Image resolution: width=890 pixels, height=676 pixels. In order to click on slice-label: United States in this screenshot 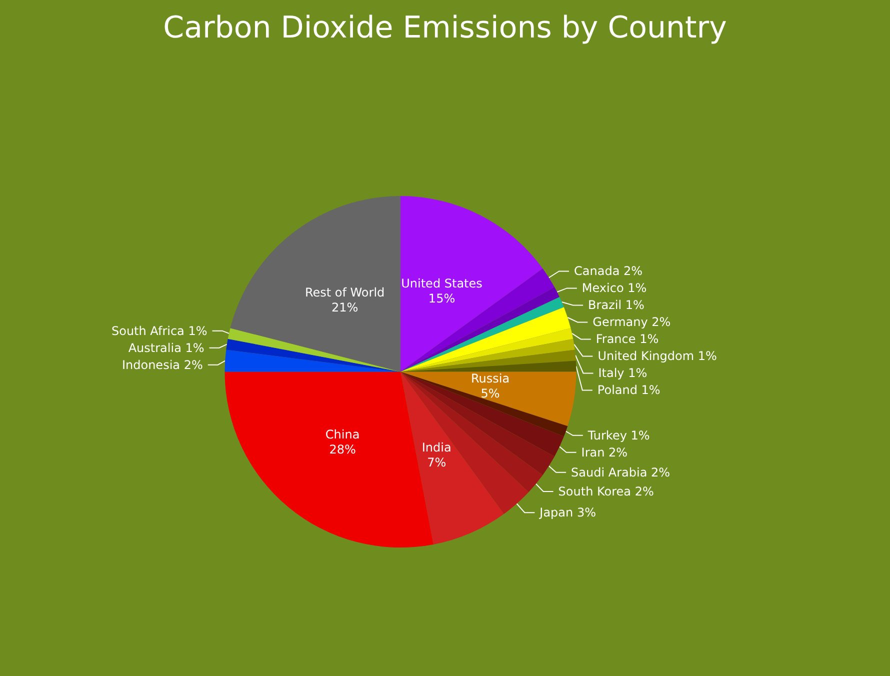, I will do `click(441, 283)`.